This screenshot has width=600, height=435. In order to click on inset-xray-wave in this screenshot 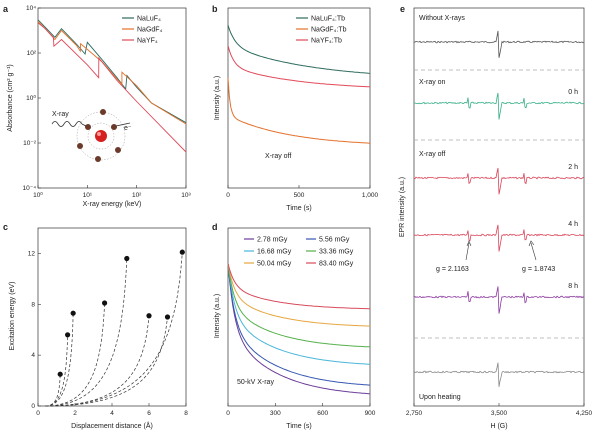, I will do `click(67, 124)`.